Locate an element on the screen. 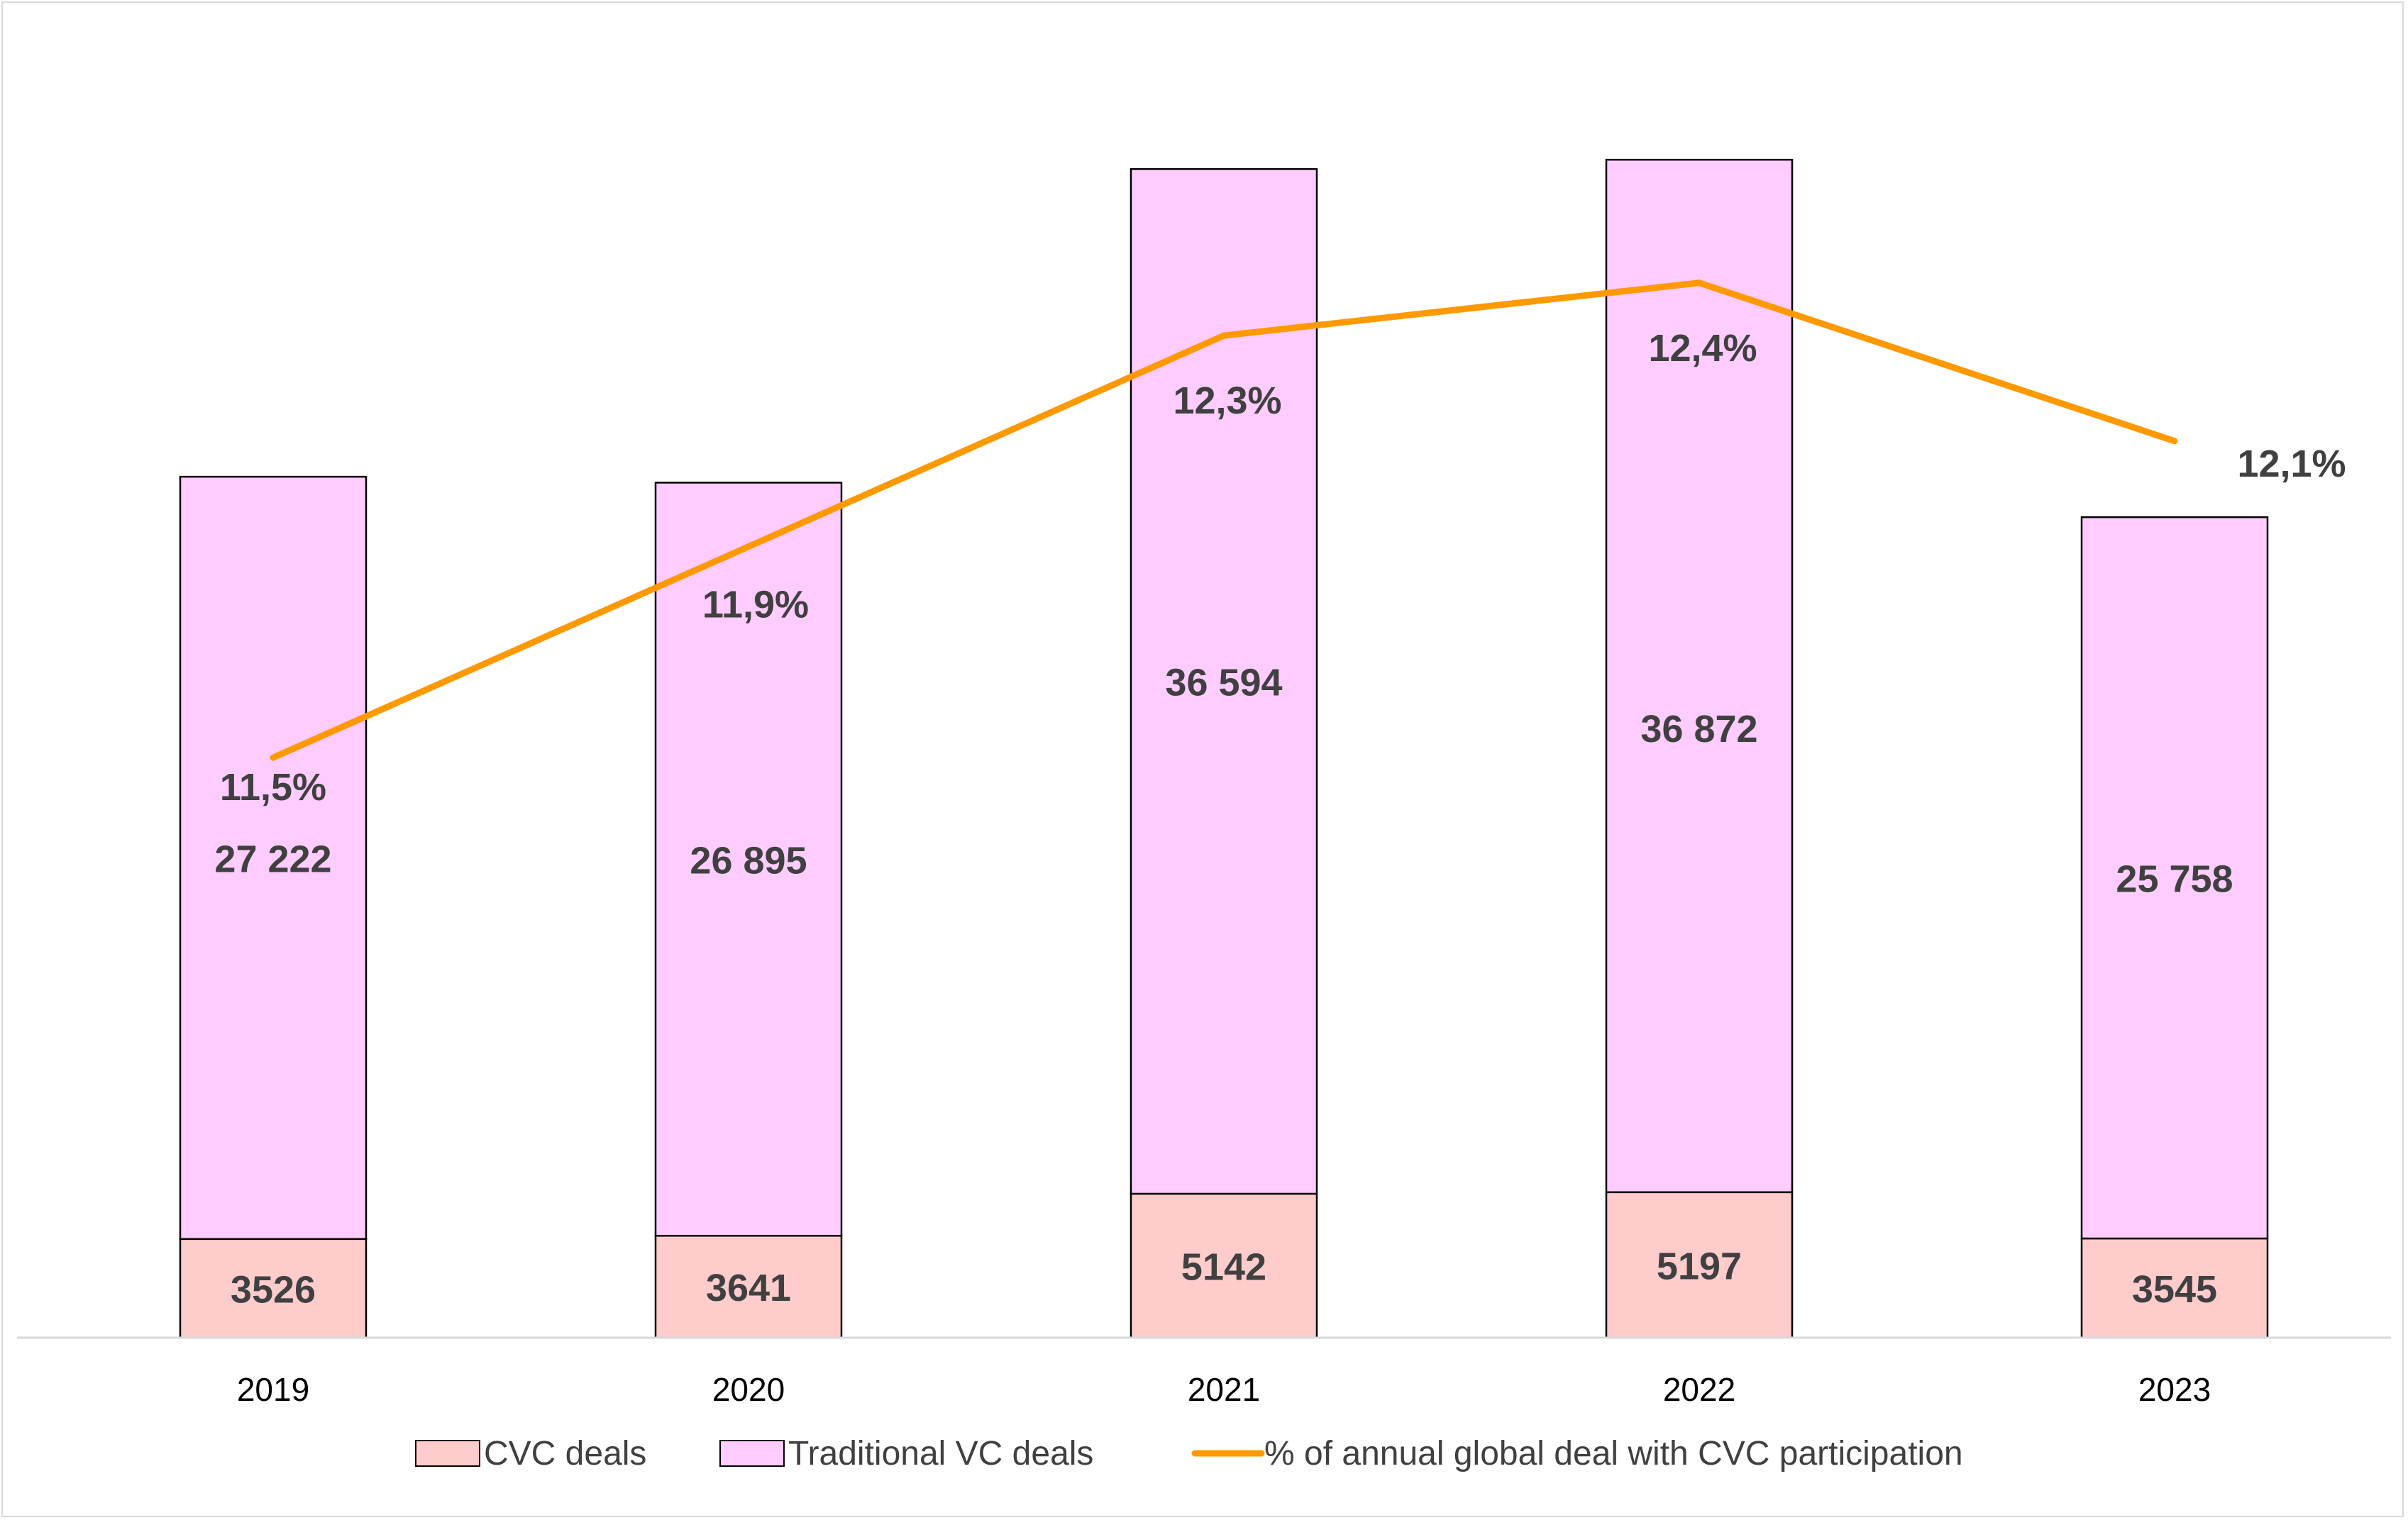 This screenshot has height=1520, width=2408. bar-traditional-2023 is located at coordinates (2174, 878).